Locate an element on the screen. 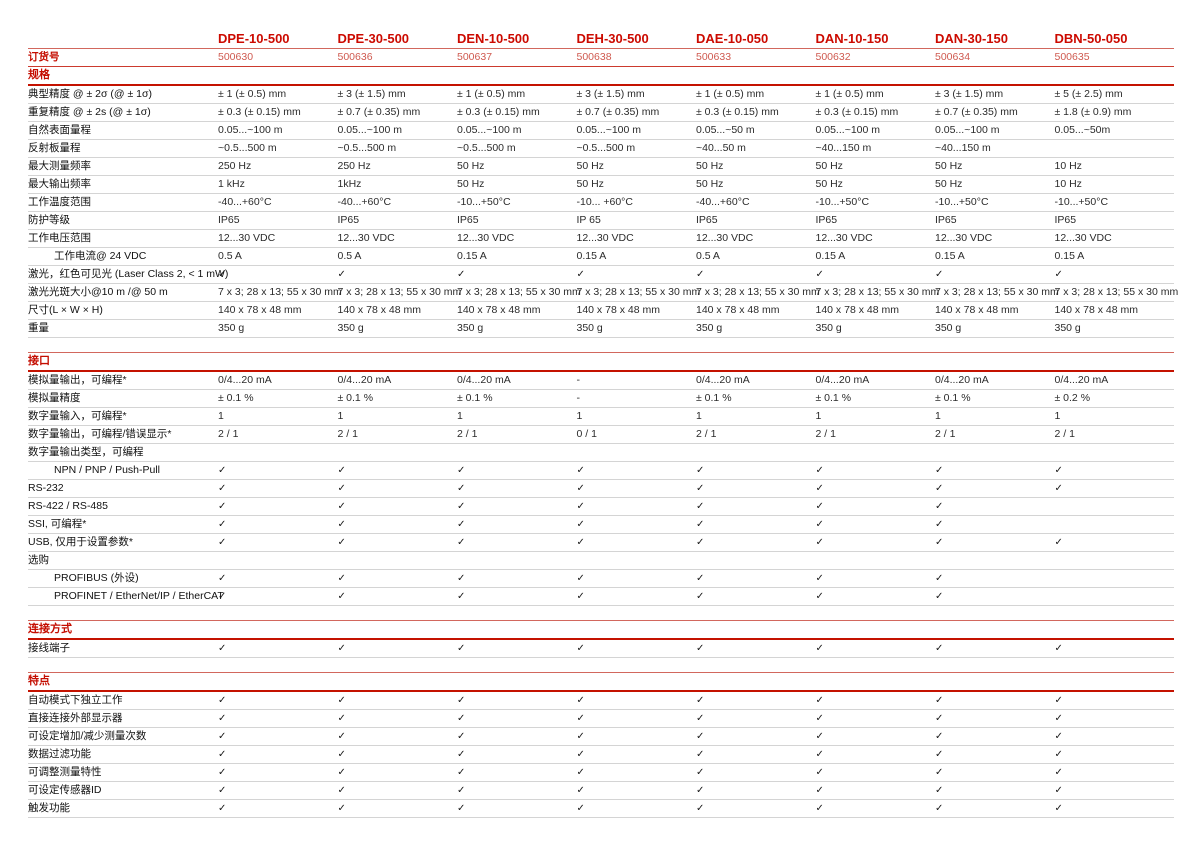 The height and width of the screenshot is (849, 1201). spec-value-cell: 0.15 A is located at coordinates (1114, 256).